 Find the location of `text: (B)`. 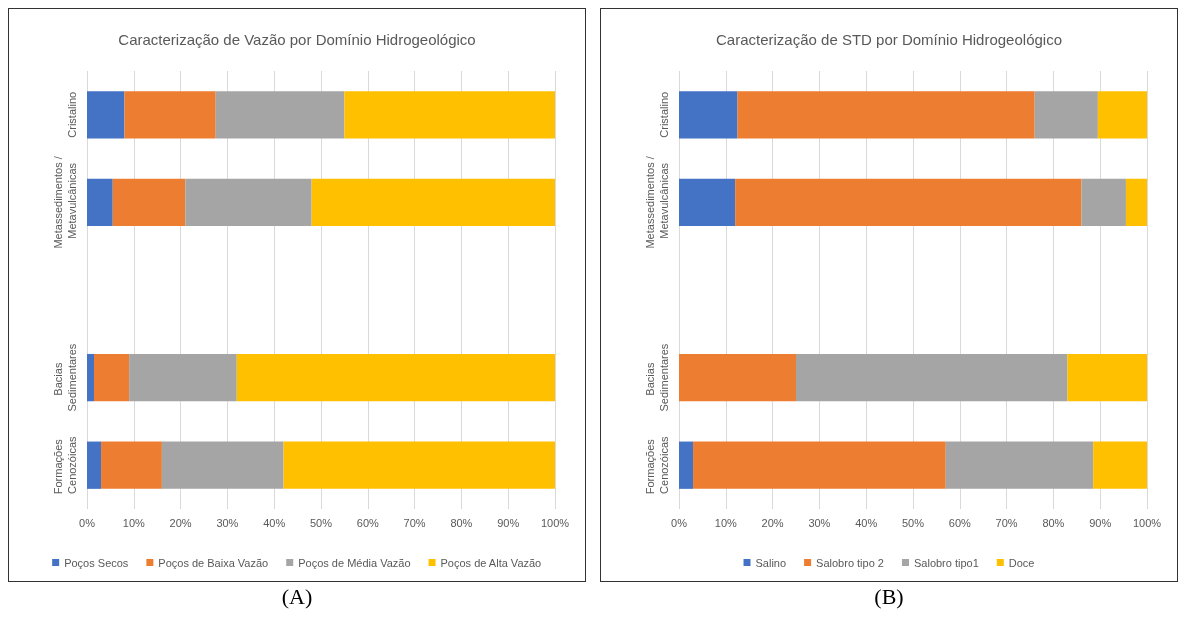

text: (B) is located at coordinates (889, 597).